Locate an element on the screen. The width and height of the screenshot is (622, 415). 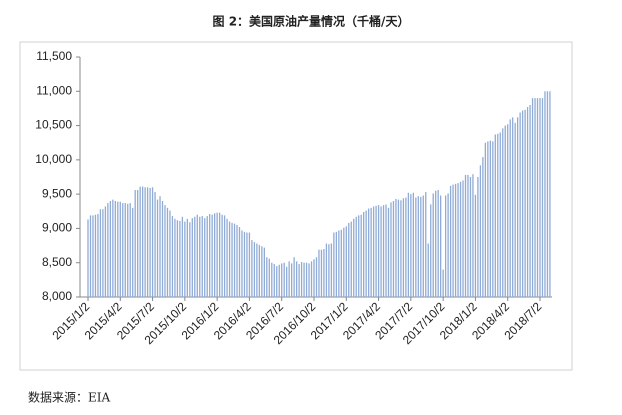
chart-title: 图 2：美国原油产量情况（千桶/天） is located at coordinates (311, 21).